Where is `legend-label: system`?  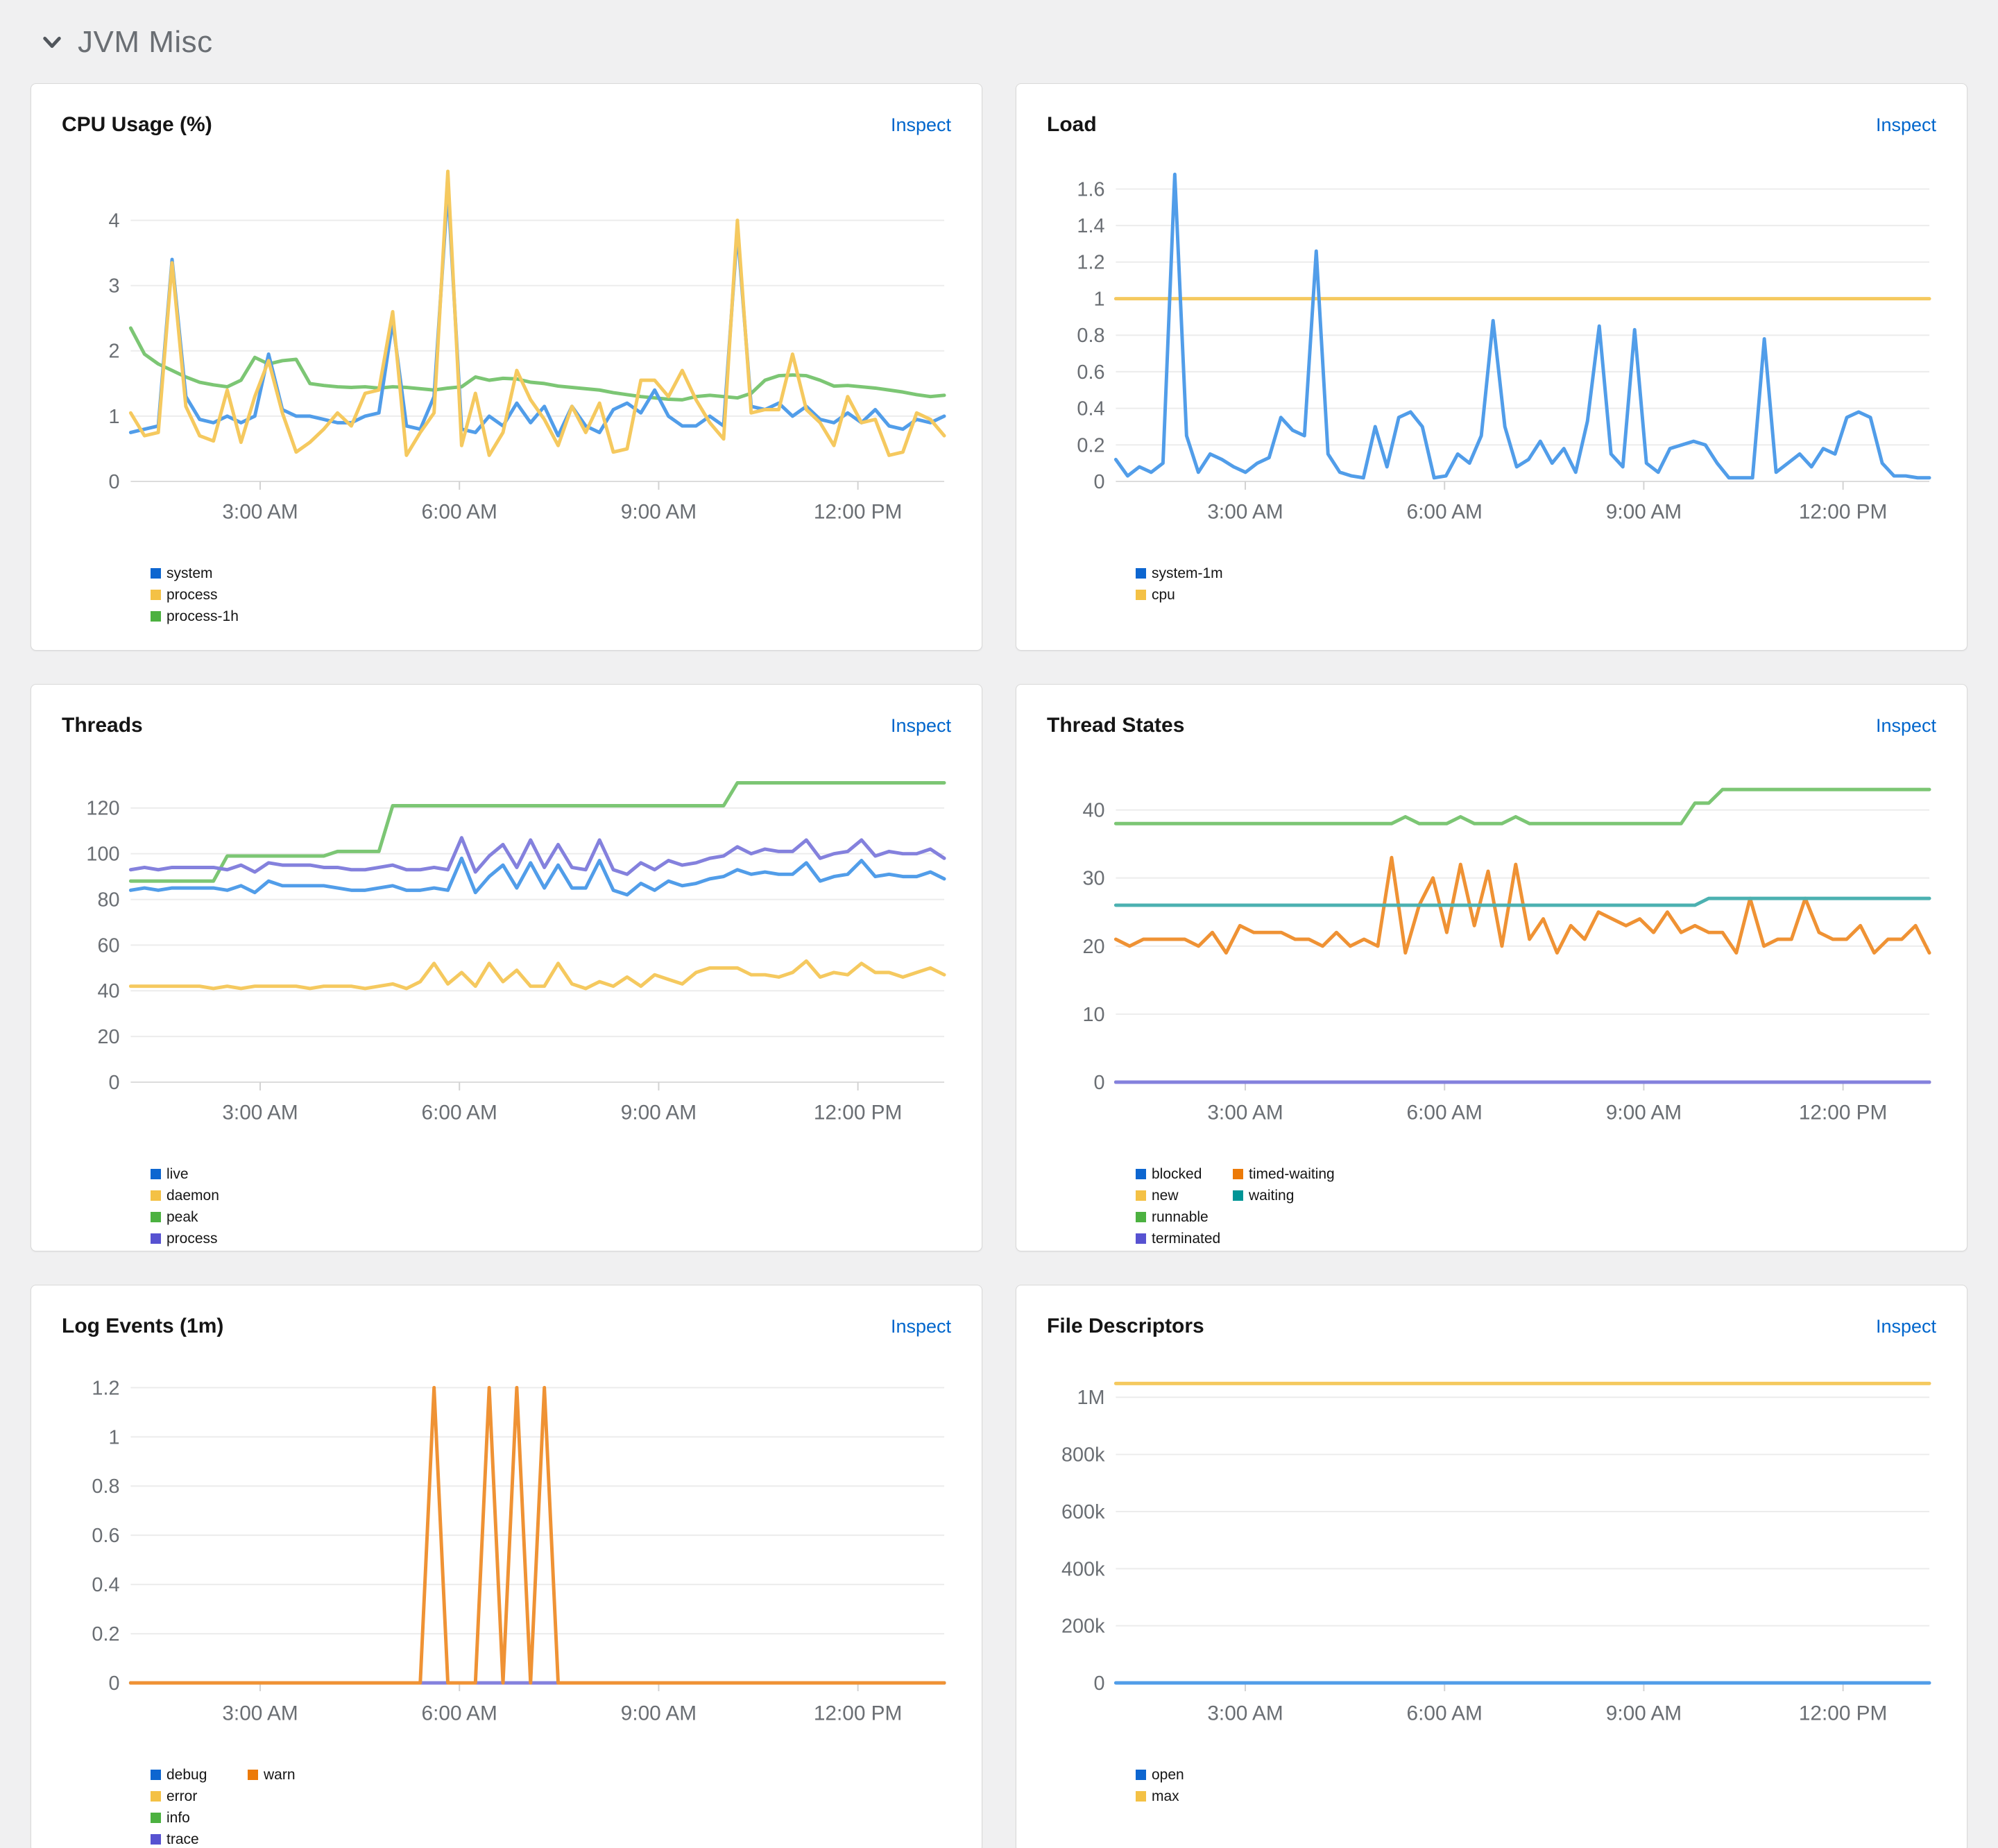
legend-label: system is located at coordinates (189, 573).